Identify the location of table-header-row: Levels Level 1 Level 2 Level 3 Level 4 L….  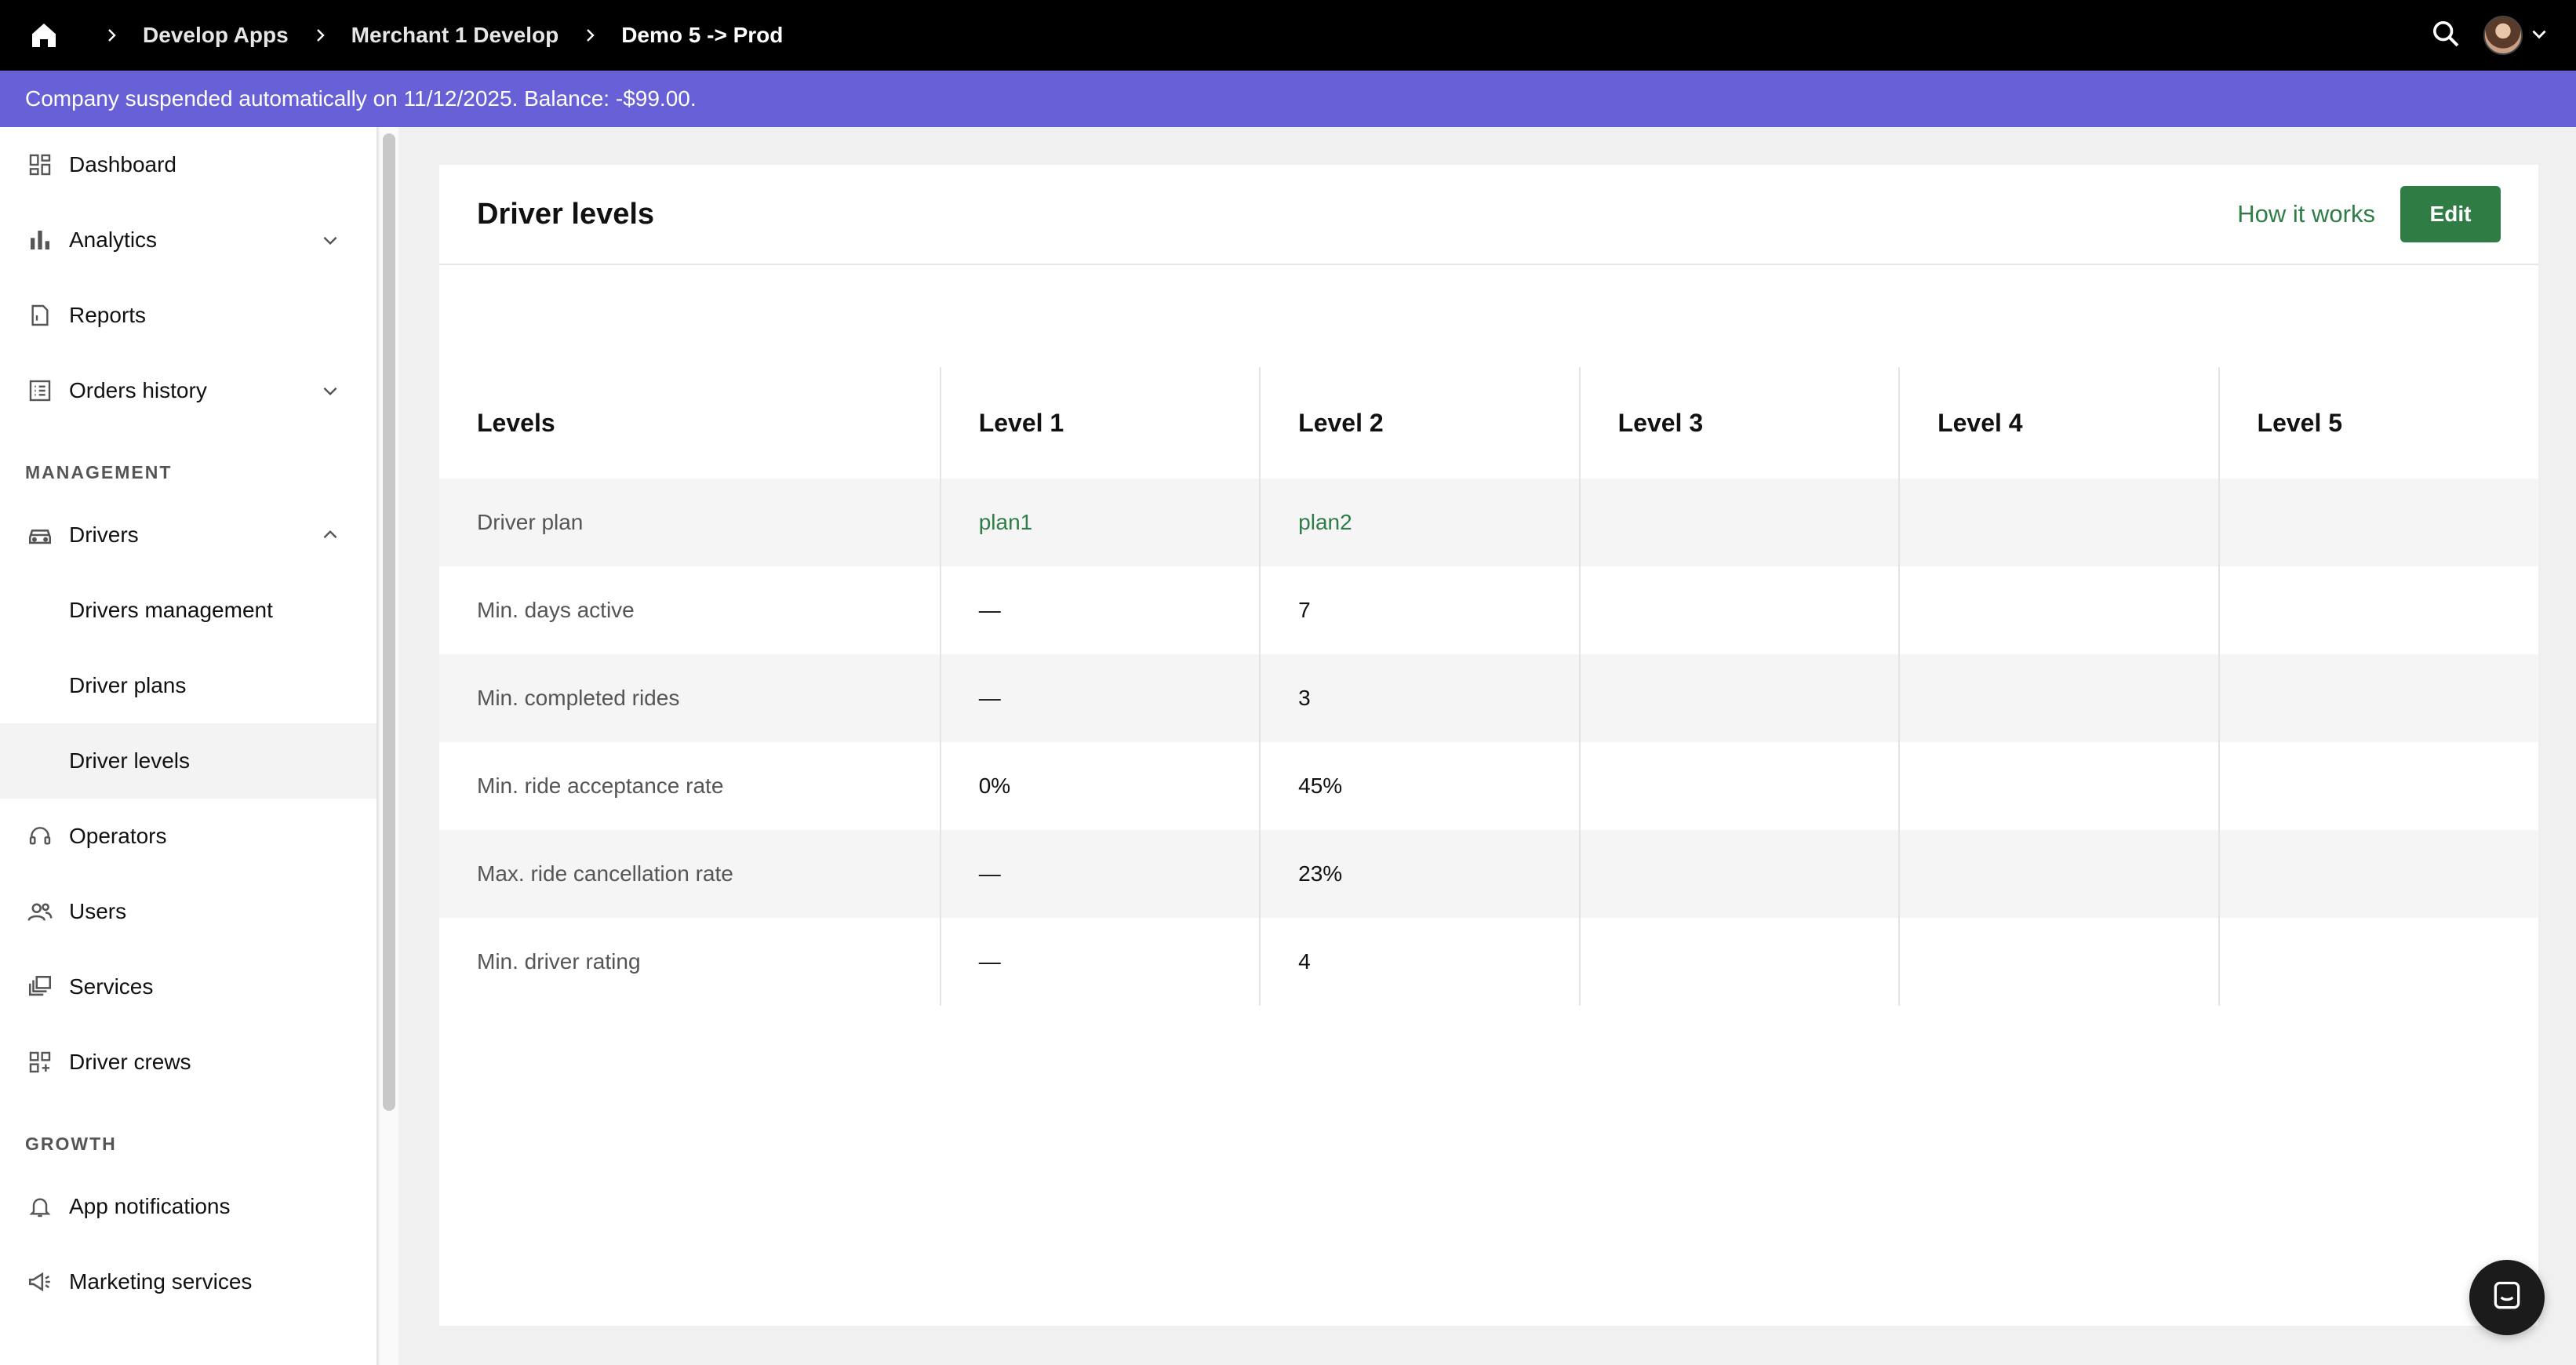
(1488, 423).